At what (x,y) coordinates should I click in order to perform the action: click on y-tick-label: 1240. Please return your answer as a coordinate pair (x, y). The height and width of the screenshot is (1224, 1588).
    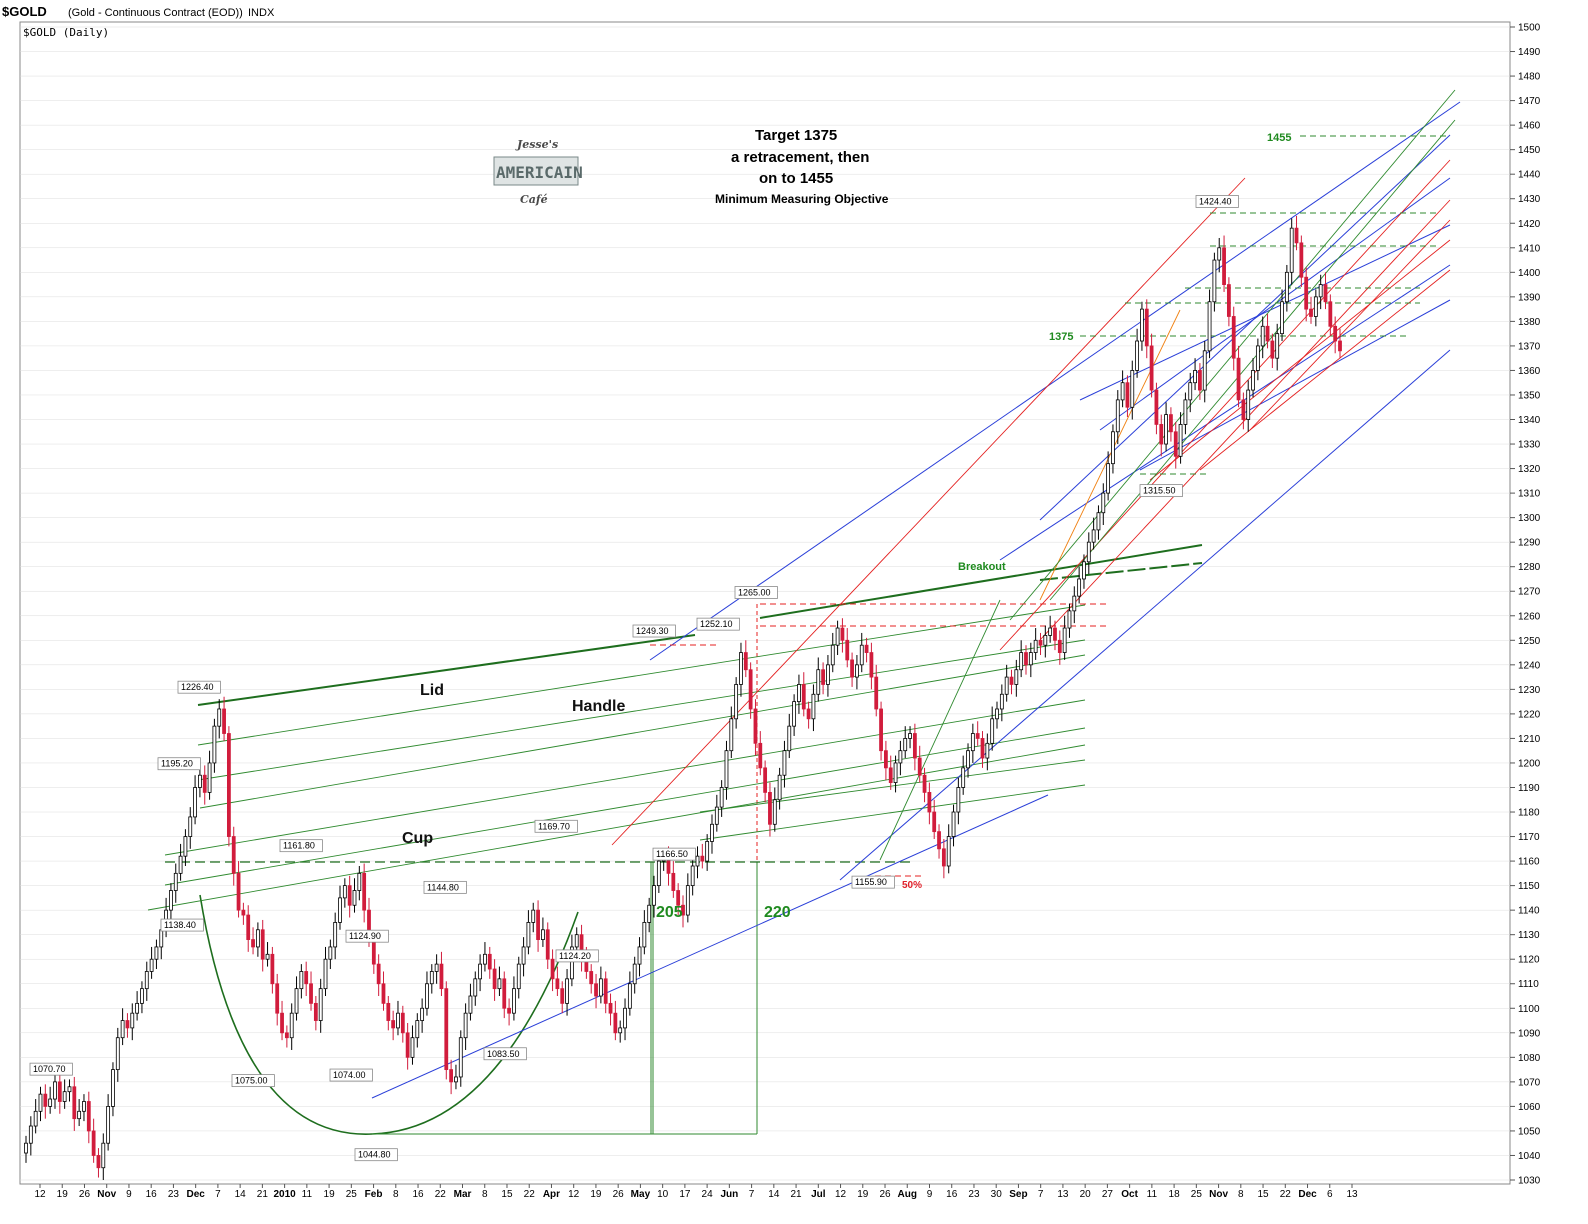
    Looking at the image, I should click on (1529, 665).